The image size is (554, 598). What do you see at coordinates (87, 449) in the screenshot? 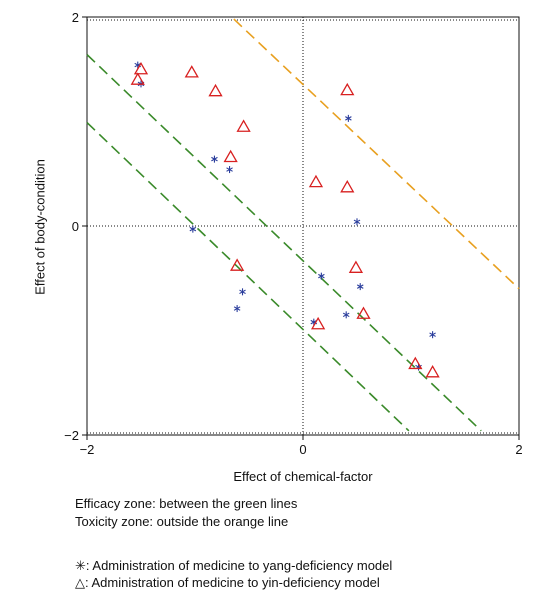
I see `x-tick-label: −2` at bounding box center [87, 449].